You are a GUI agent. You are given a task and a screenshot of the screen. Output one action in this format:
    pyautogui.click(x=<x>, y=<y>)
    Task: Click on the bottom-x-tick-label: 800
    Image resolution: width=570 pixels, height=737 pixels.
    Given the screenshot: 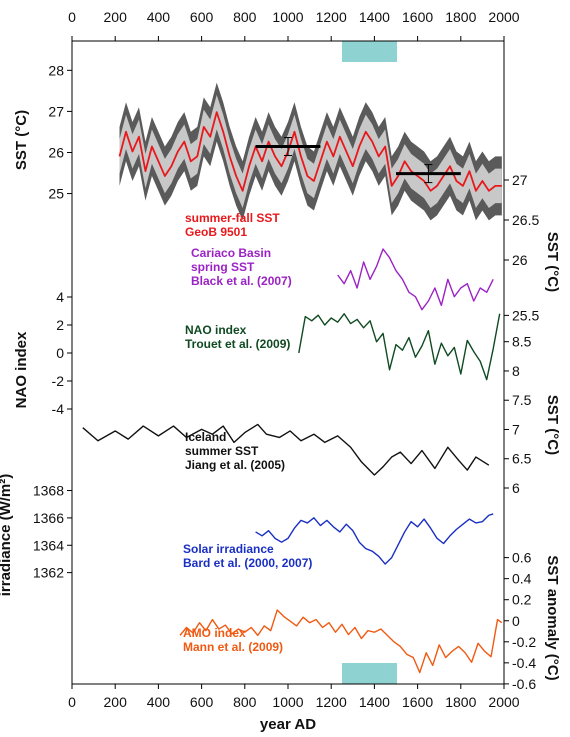 What is the action you would take?
    pyautogui.click(x=245, y=702)
    